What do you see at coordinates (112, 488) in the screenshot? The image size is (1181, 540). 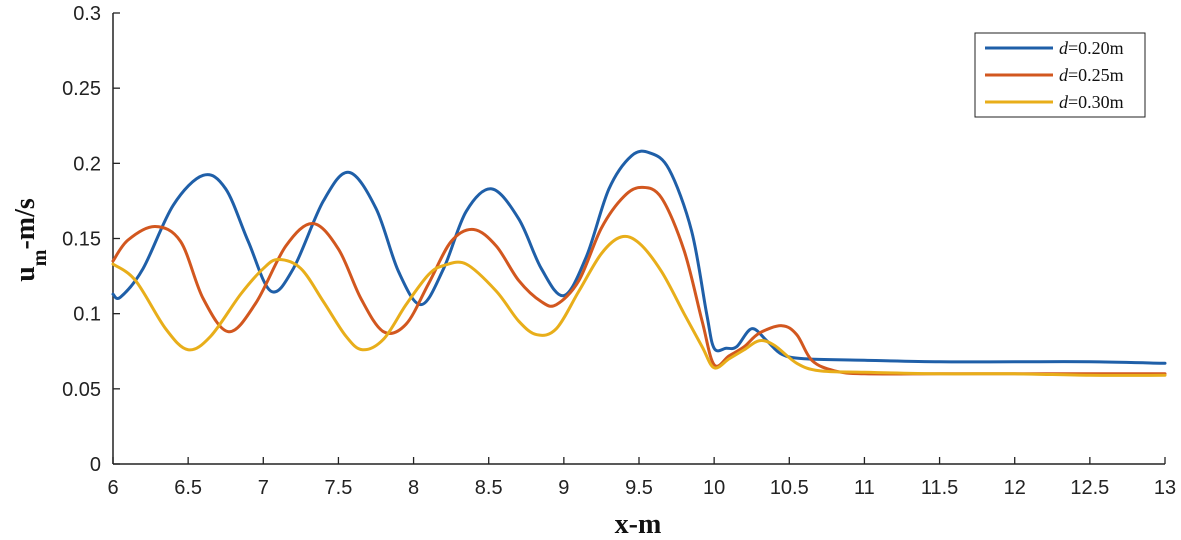 I see `x-tick-label: 6` at bounding box center [112, 488].